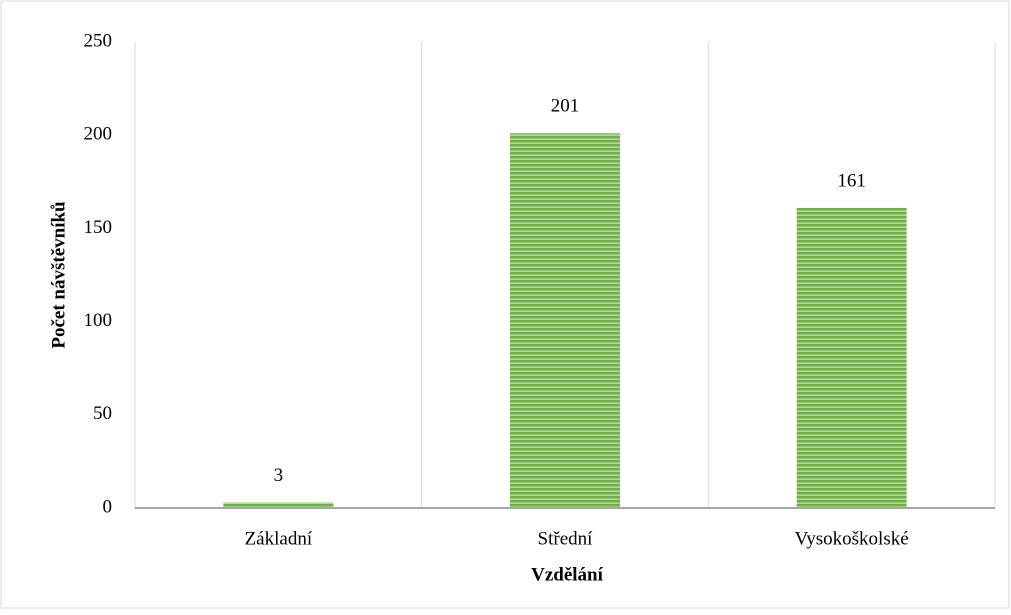 The height and width of the screenshot is (615, 1011). What do you see at coordinates (852, 538) in the screenshot?
I see `x-tick-label: Vysokoškolské` at bounding box center [852, 538].